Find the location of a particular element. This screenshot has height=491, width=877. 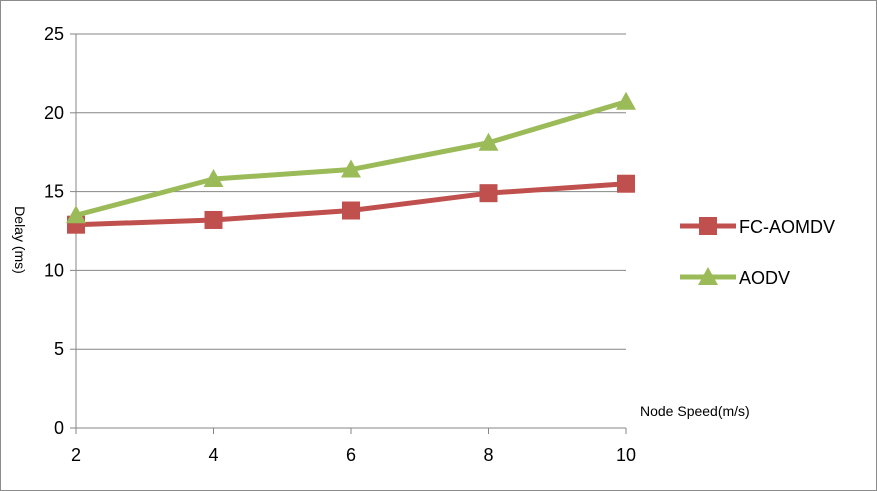

y-axis-label: Delay (ms) is located at coordinates (20, 240).